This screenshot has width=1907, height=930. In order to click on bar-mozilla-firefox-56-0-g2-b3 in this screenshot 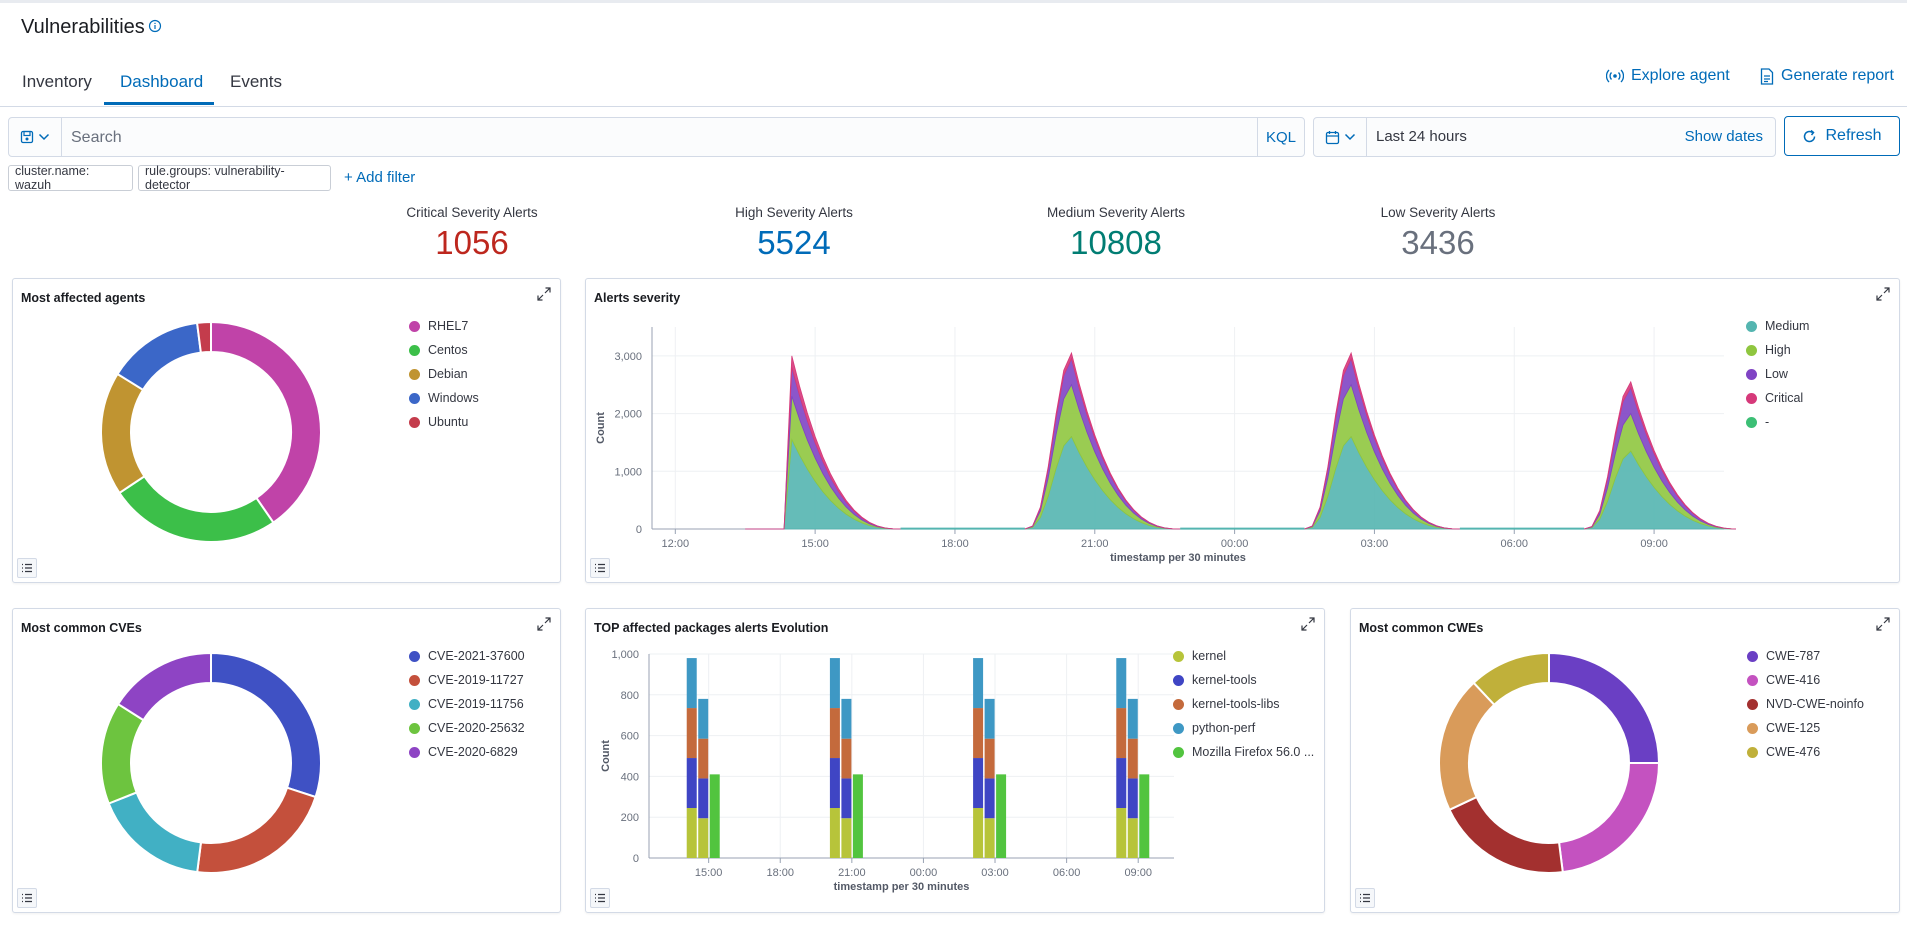, I will do `click(857, 816)`.